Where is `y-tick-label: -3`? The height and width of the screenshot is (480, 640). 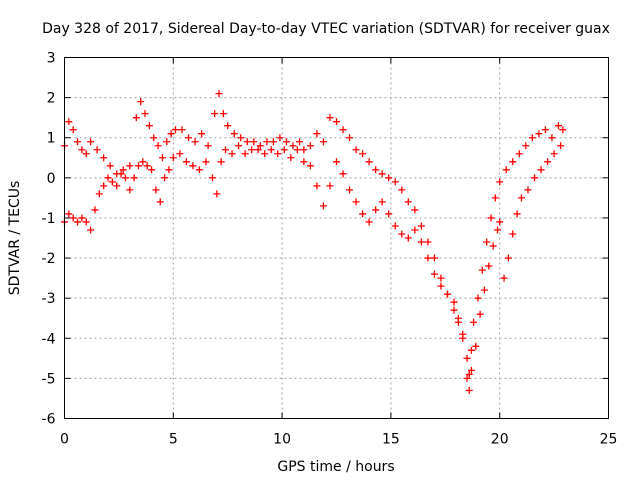 y-tick-label: -3 is located at coordinates (49, 299).